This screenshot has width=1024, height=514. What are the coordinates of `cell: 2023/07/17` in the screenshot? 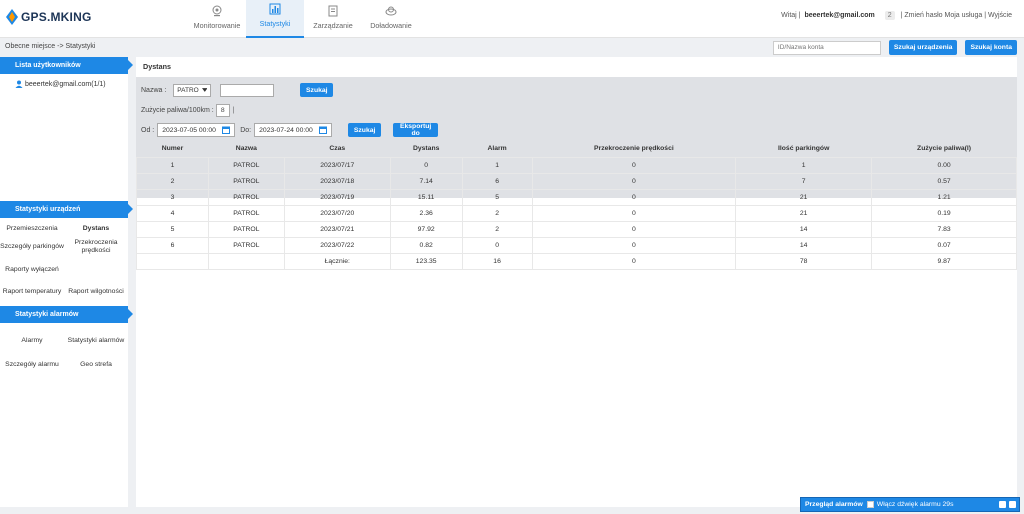 It's located at (337, 165).